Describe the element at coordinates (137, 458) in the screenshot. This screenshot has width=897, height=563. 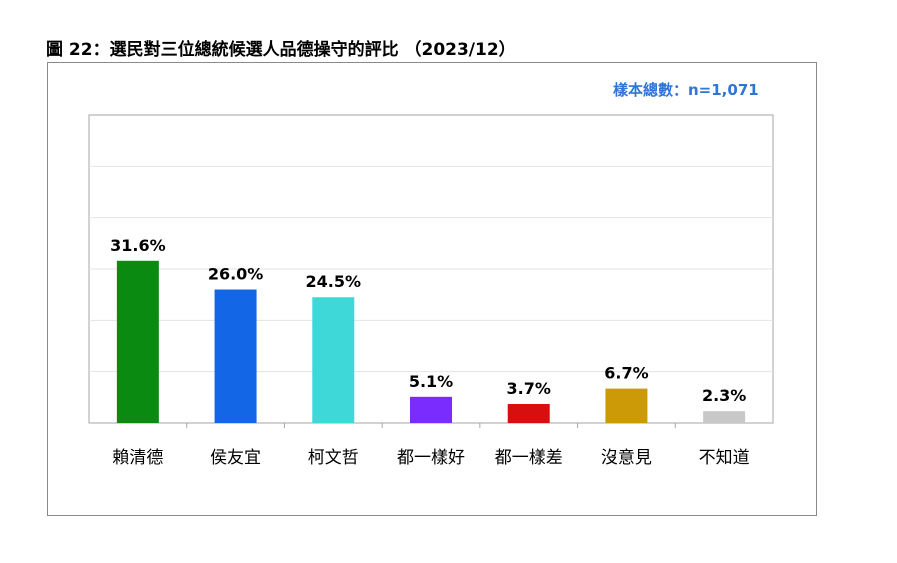
I see `x-tick-label-1: 賴清德` at that location.